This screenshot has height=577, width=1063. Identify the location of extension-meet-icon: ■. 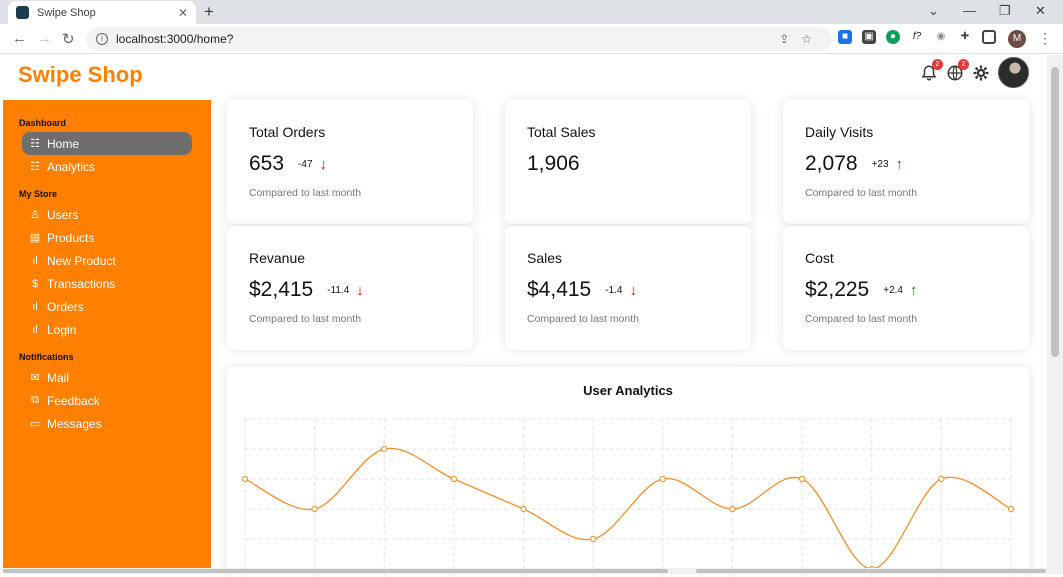
(845, 37).